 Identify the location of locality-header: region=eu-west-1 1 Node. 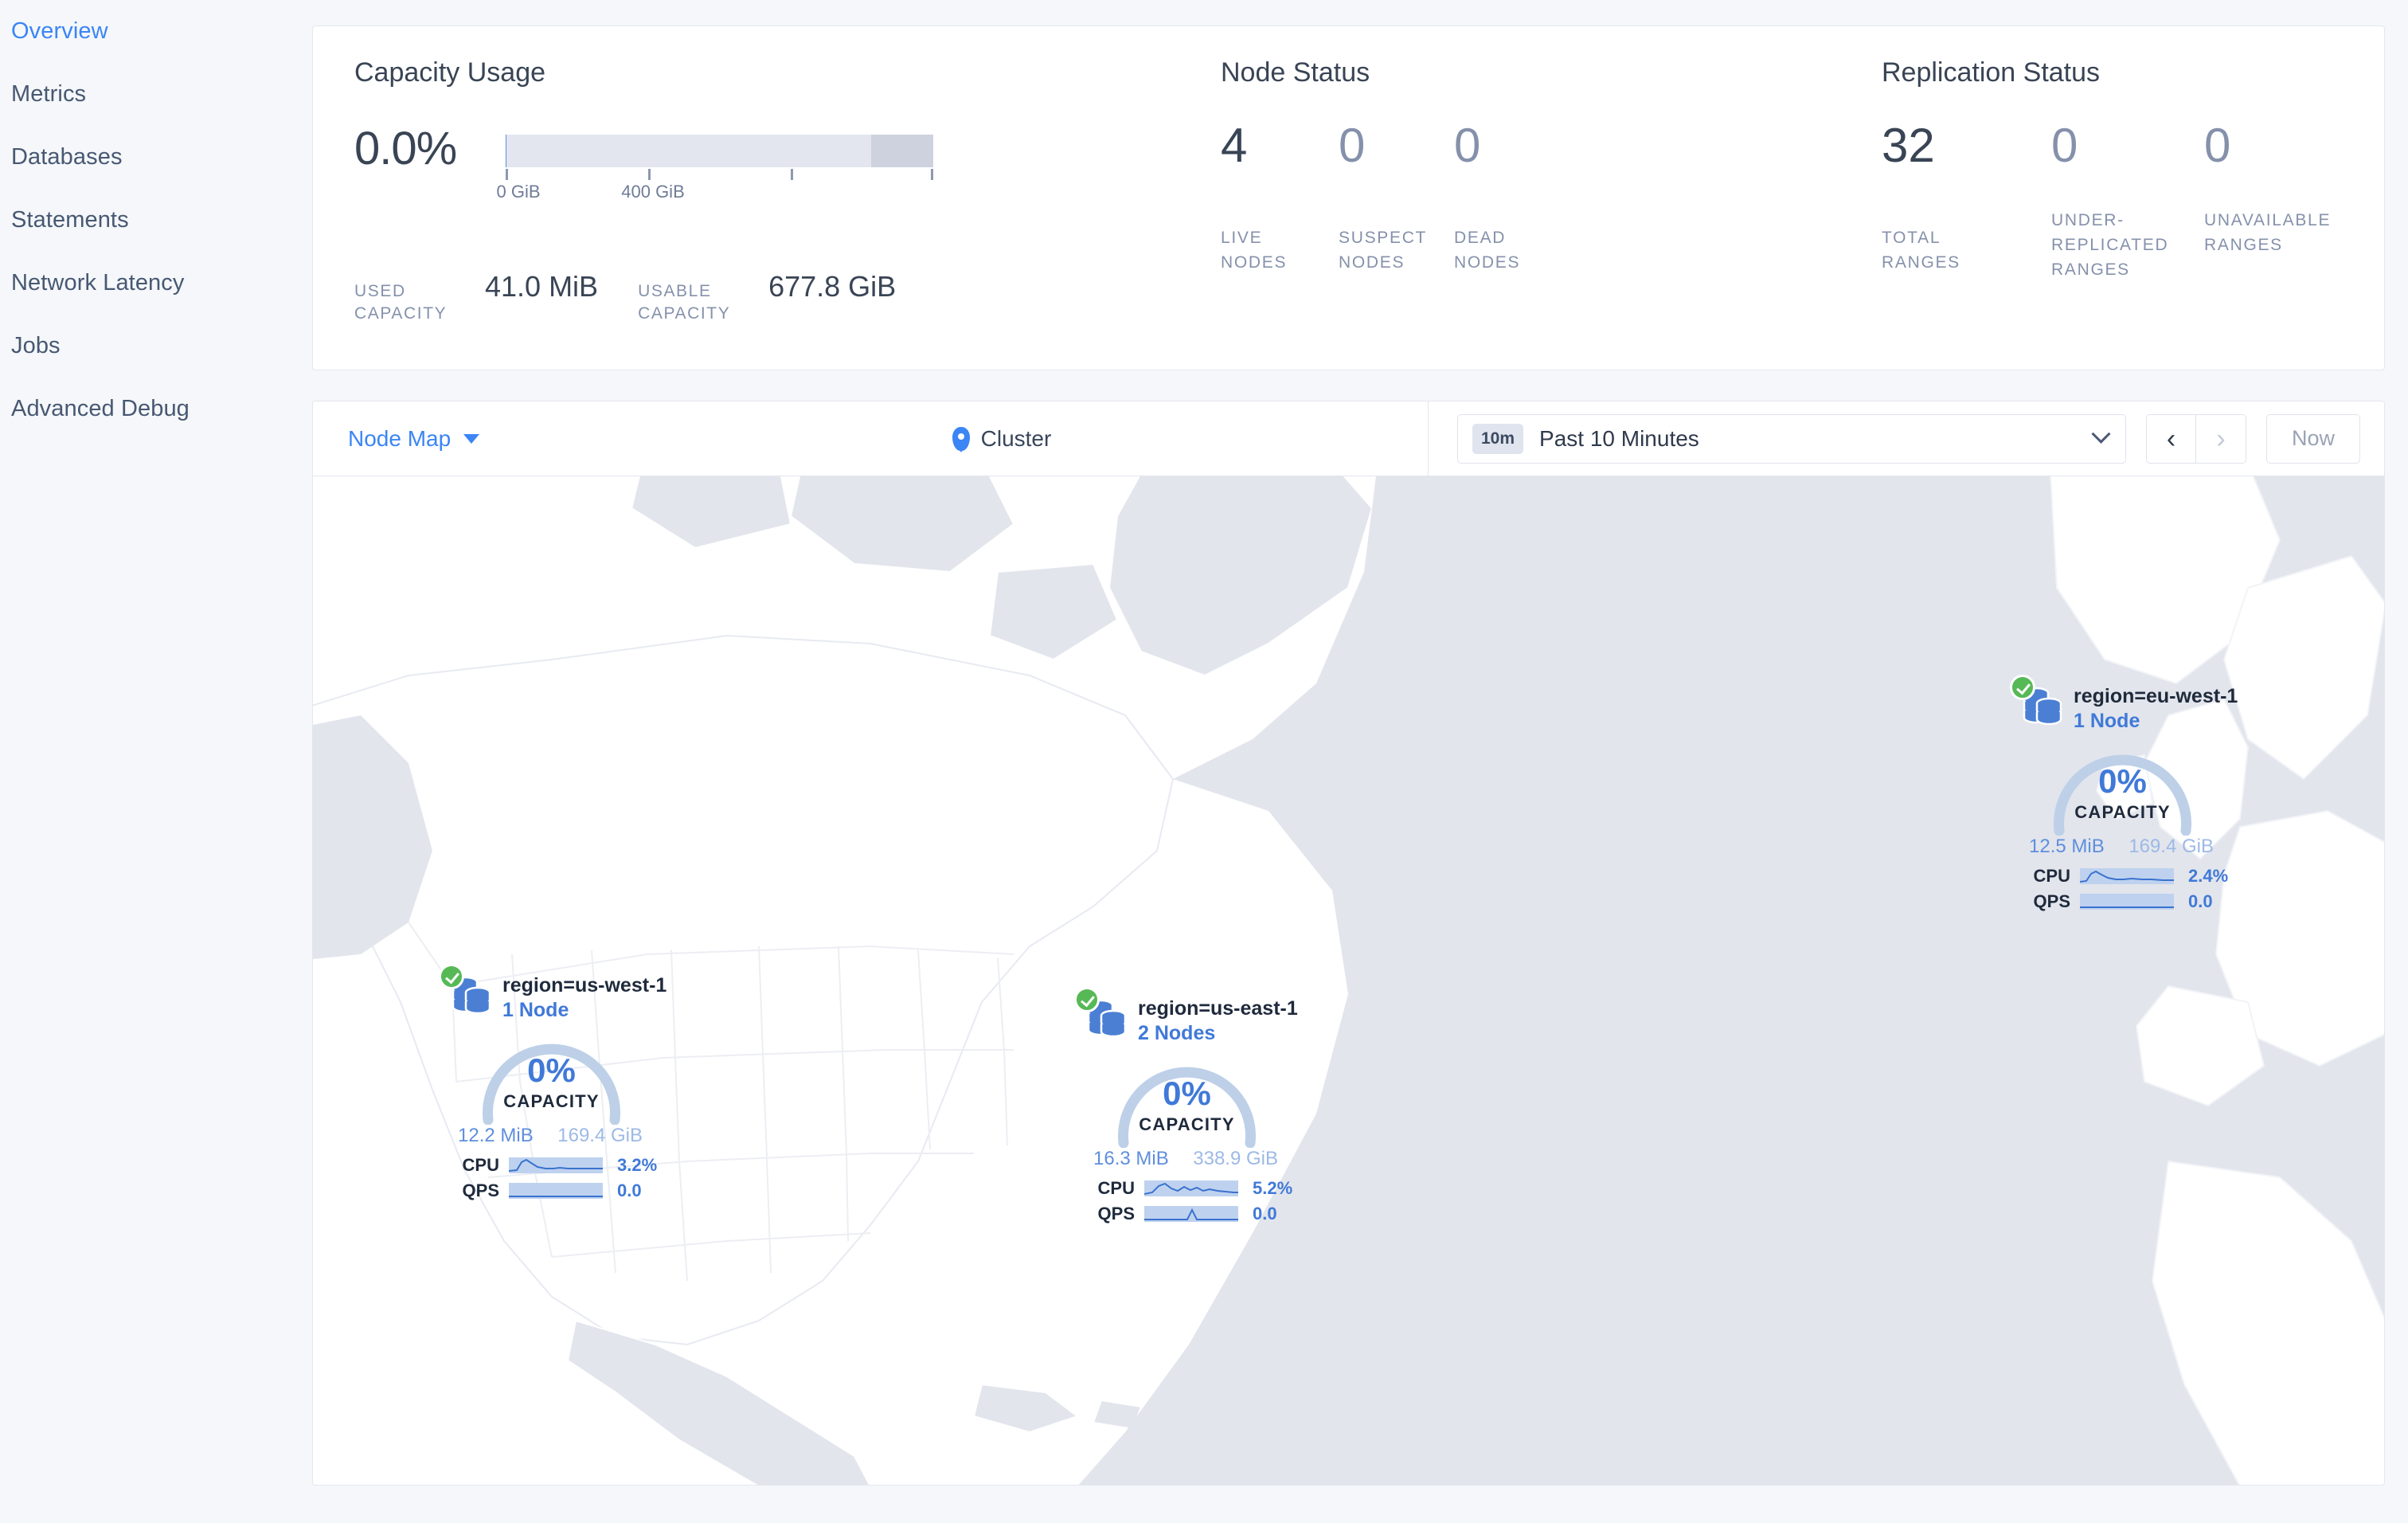
(2124, 704).